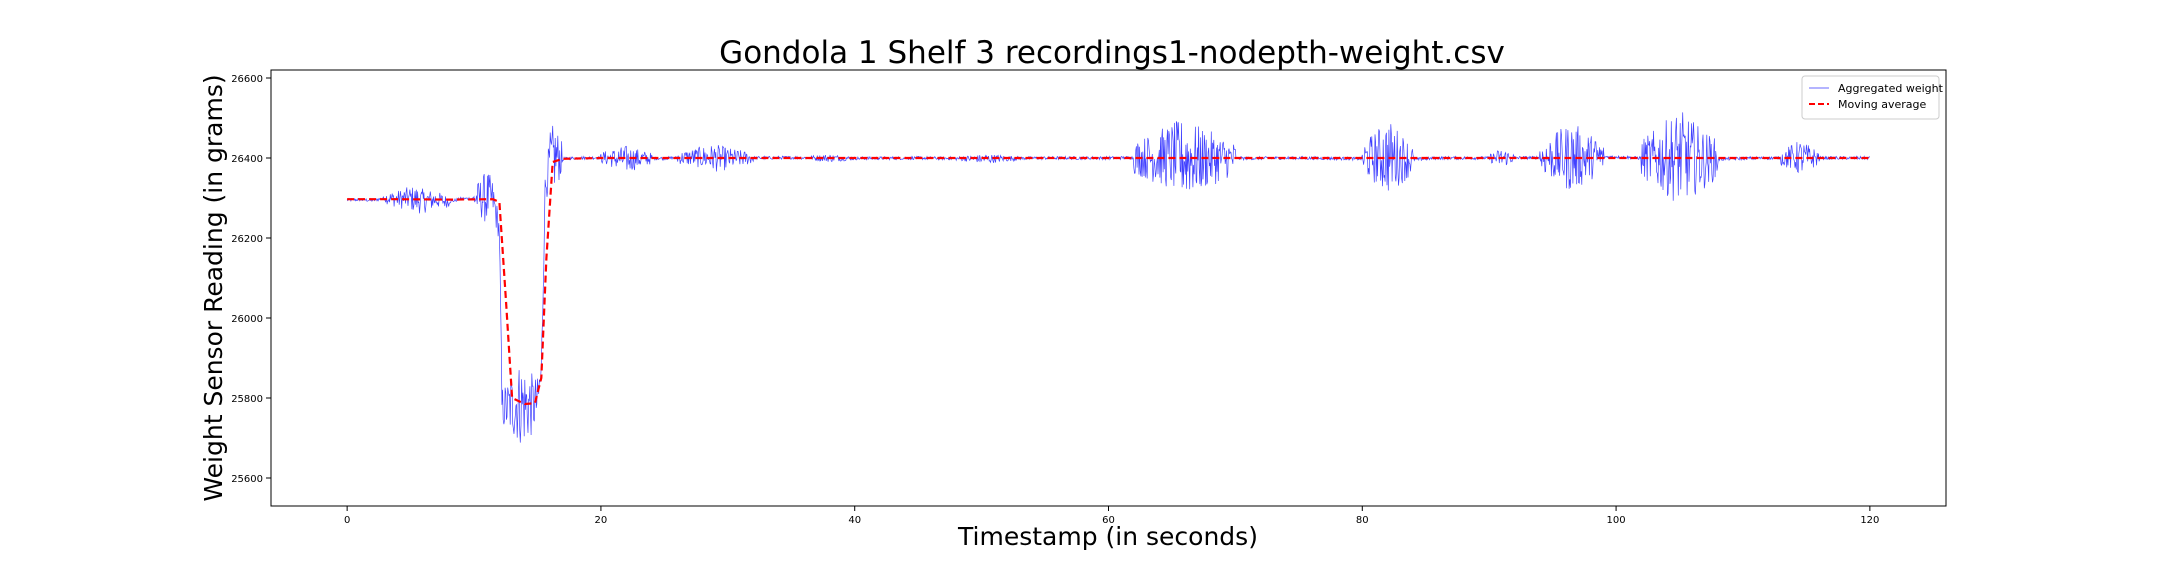 This screenshot has width=2160, height=580. What do you see at coordinates (1362, 520) in the screenshot?
I see `x-tick-label: 80` at bounding box center [1362, 520].